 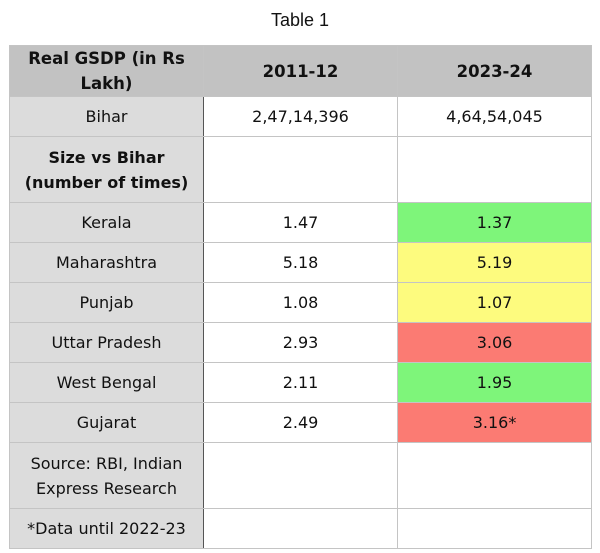 I want to click on row-label-cell: Maharashtra, so click(x=106, y=262).